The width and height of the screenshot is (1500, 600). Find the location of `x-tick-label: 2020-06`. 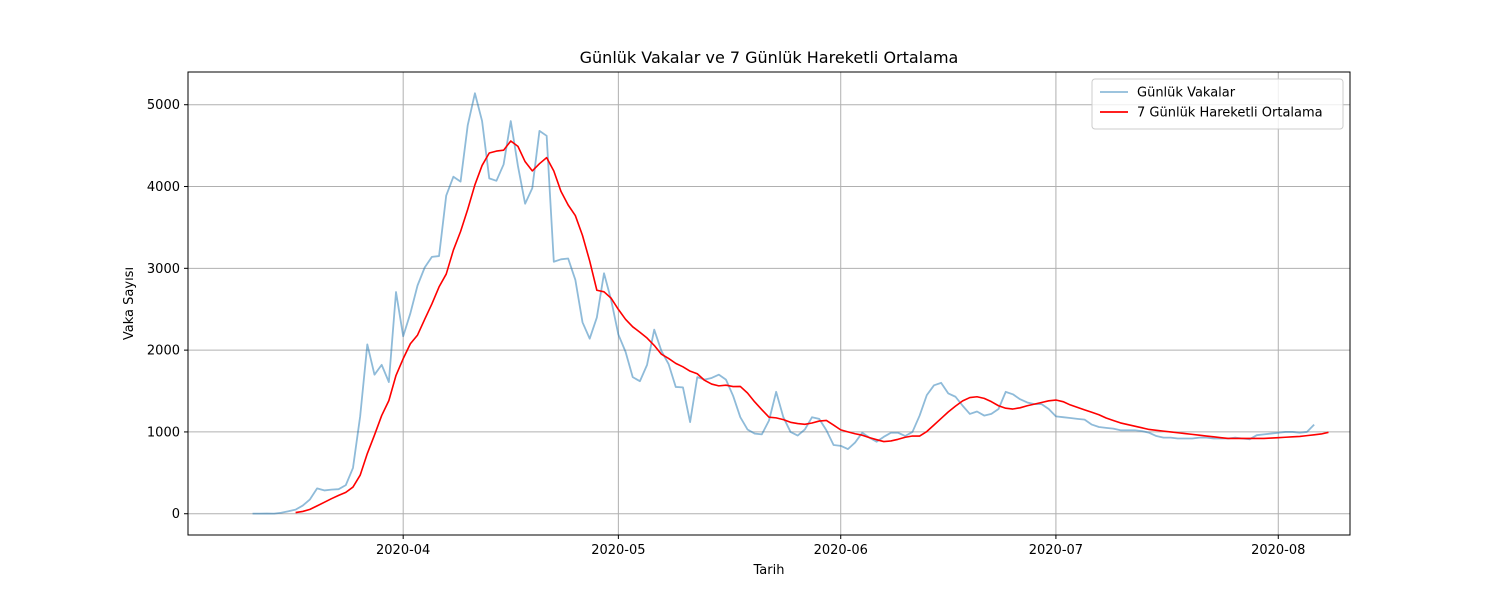

x-tick-label: 2020-06 is located at coordinates (841, 550).